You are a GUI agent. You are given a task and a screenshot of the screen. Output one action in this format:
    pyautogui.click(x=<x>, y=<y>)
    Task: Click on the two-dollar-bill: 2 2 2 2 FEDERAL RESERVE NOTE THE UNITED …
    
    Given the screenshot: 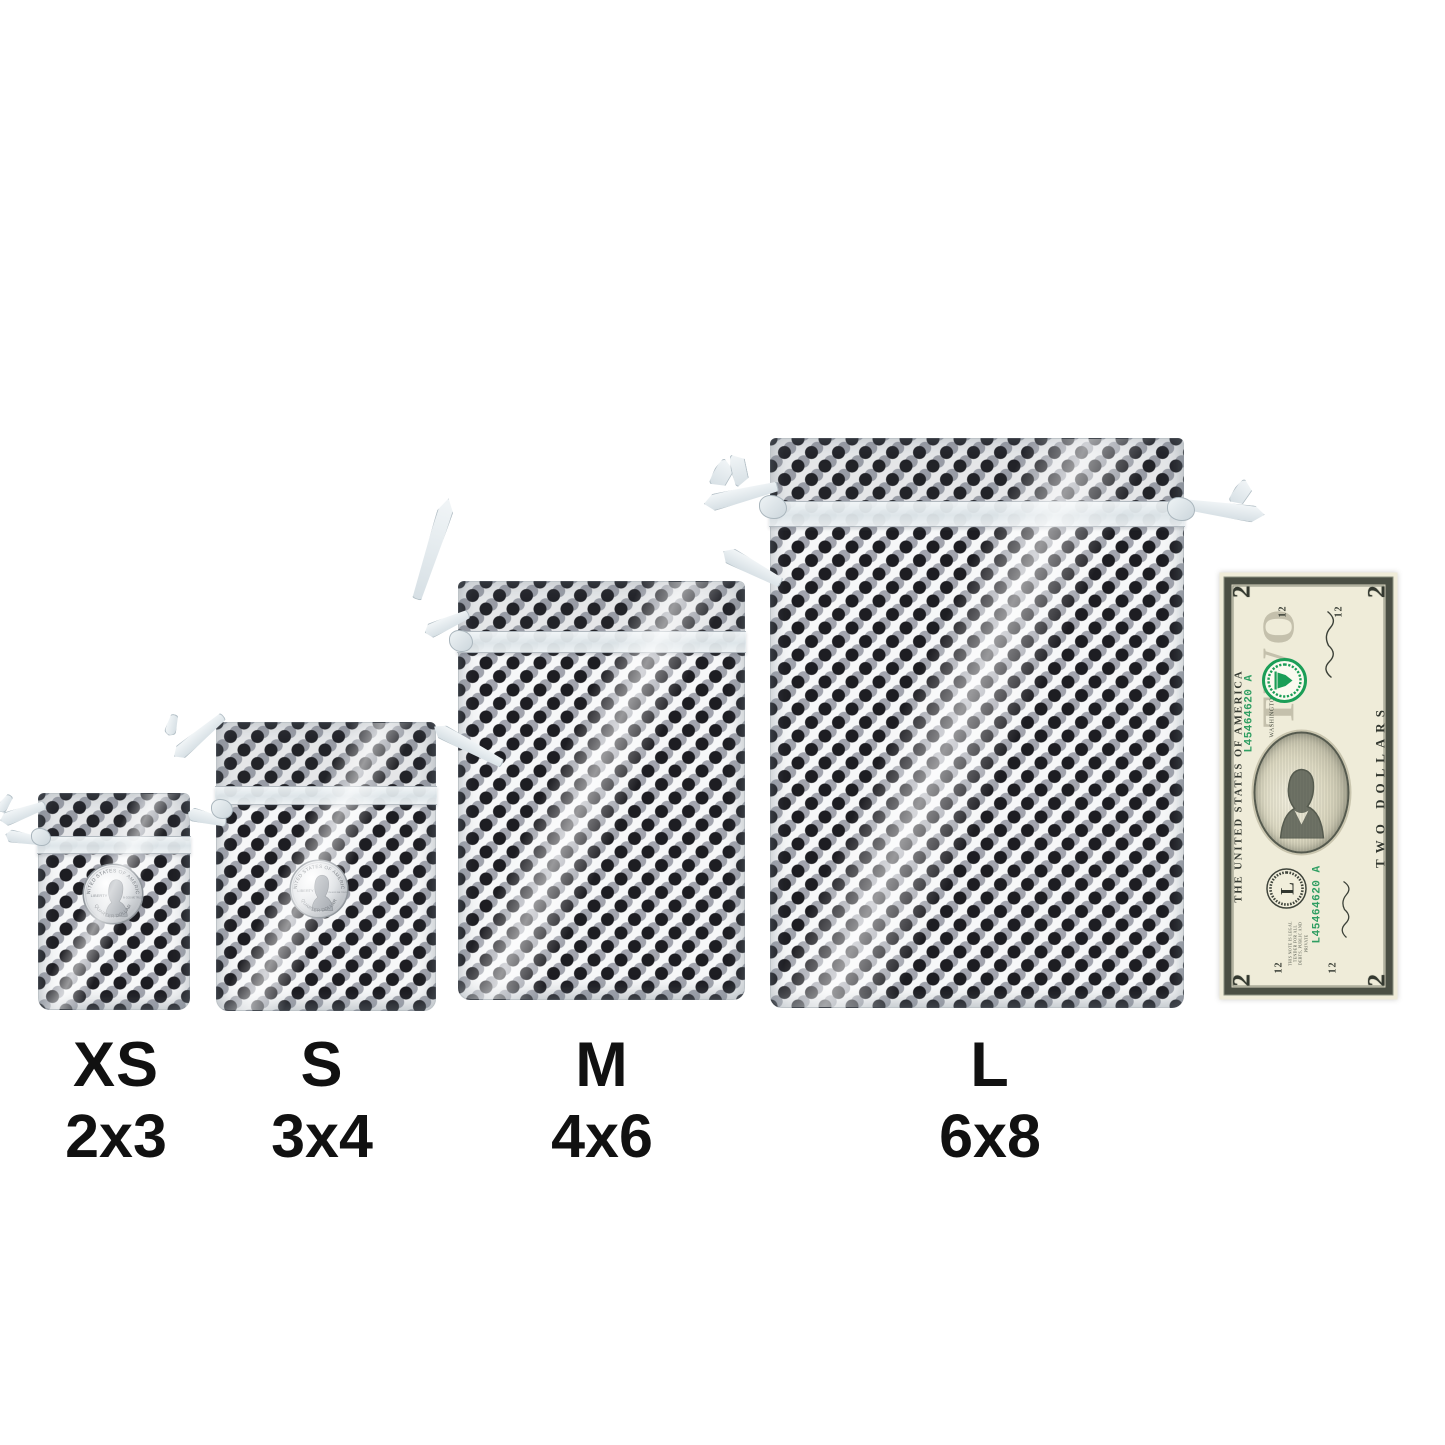 What is the action you would take?
    pyautogui.click(x=1308, y=786)
    